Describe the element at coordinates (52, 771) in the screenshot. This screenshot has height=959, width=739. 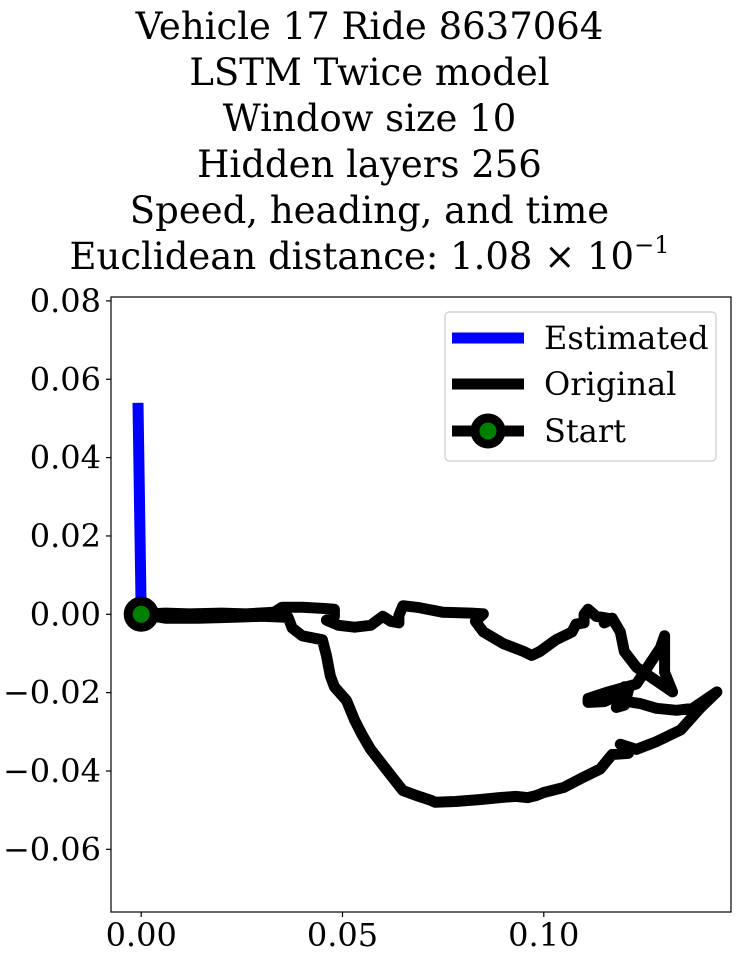
I see `y-tick-label: −0.04` at that location.